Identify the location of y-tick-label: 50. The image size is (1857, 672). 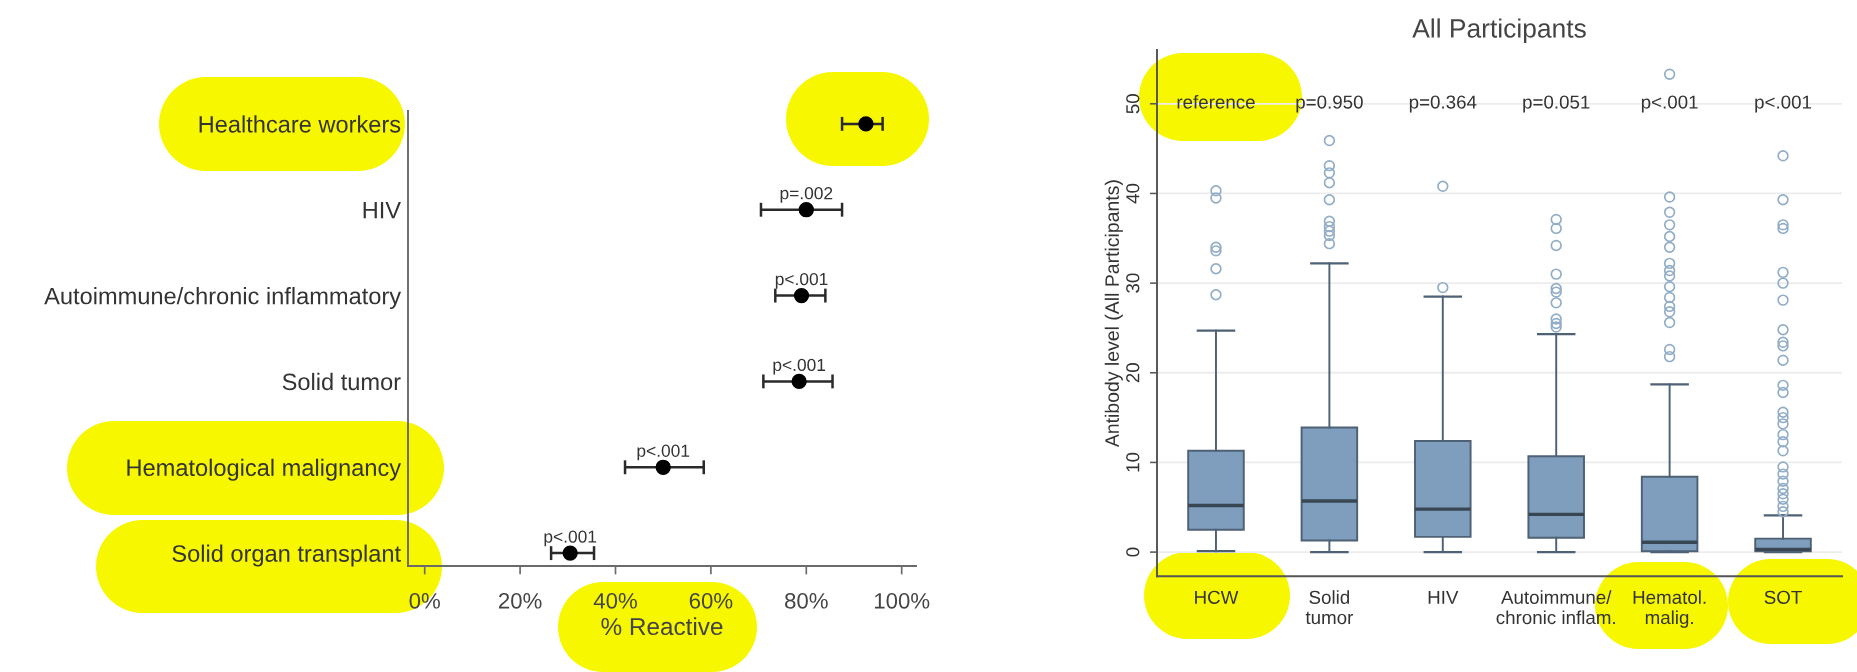
(1133, 104).